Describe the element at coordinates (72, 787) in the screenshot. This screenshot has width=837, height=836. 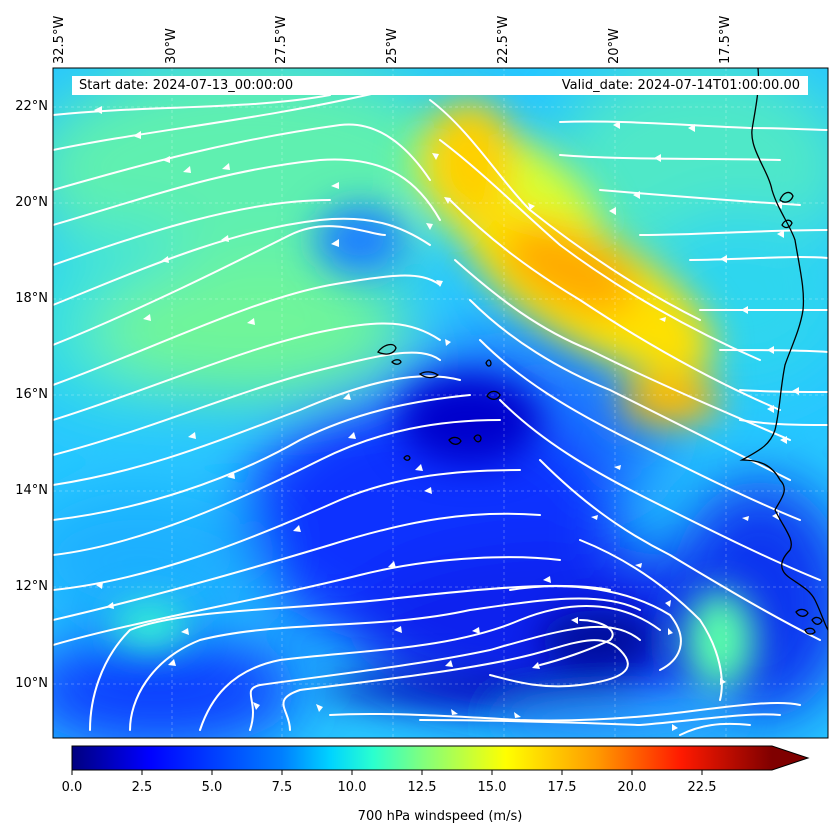
I see `colorbar-tick-label: 0.0` at that location.